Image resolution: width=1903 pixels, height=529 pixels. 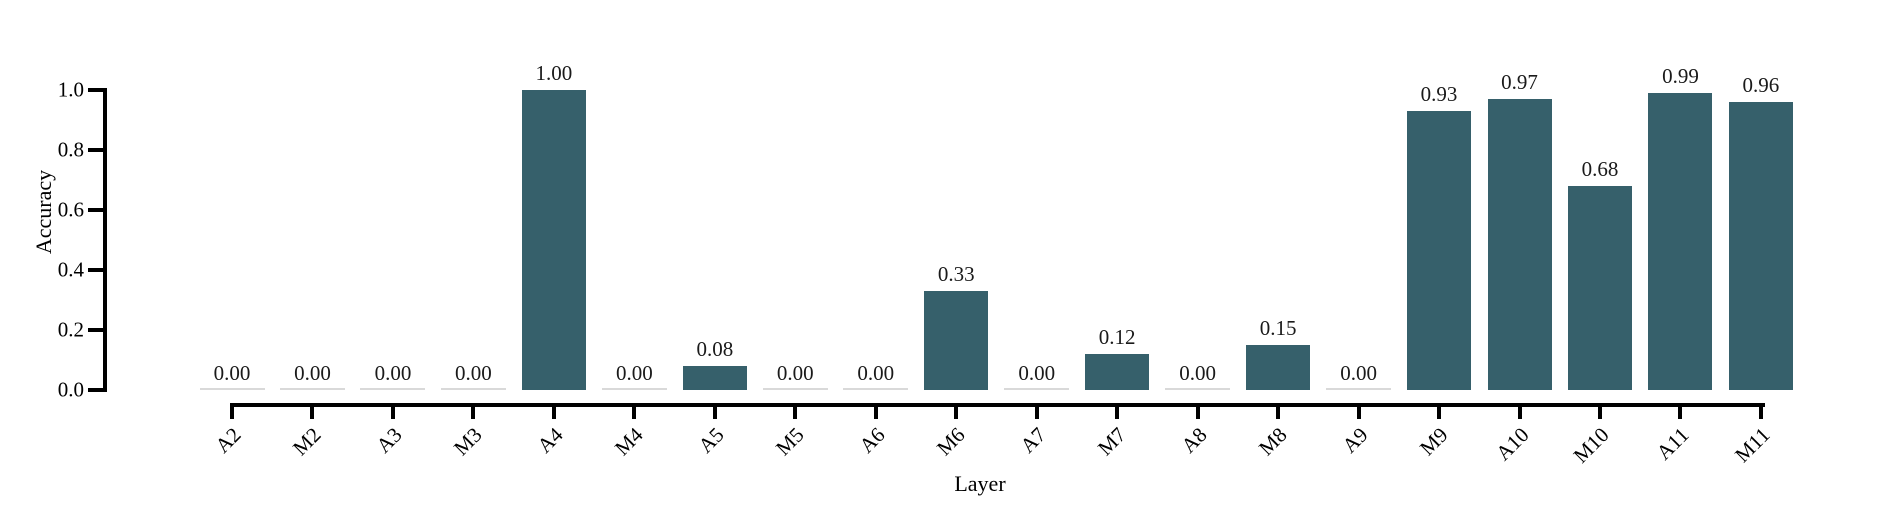 What do you see at coordinates (95, 210) in the screenshot?
I see `y-tick-0.6` at bounding box center [95, 210].